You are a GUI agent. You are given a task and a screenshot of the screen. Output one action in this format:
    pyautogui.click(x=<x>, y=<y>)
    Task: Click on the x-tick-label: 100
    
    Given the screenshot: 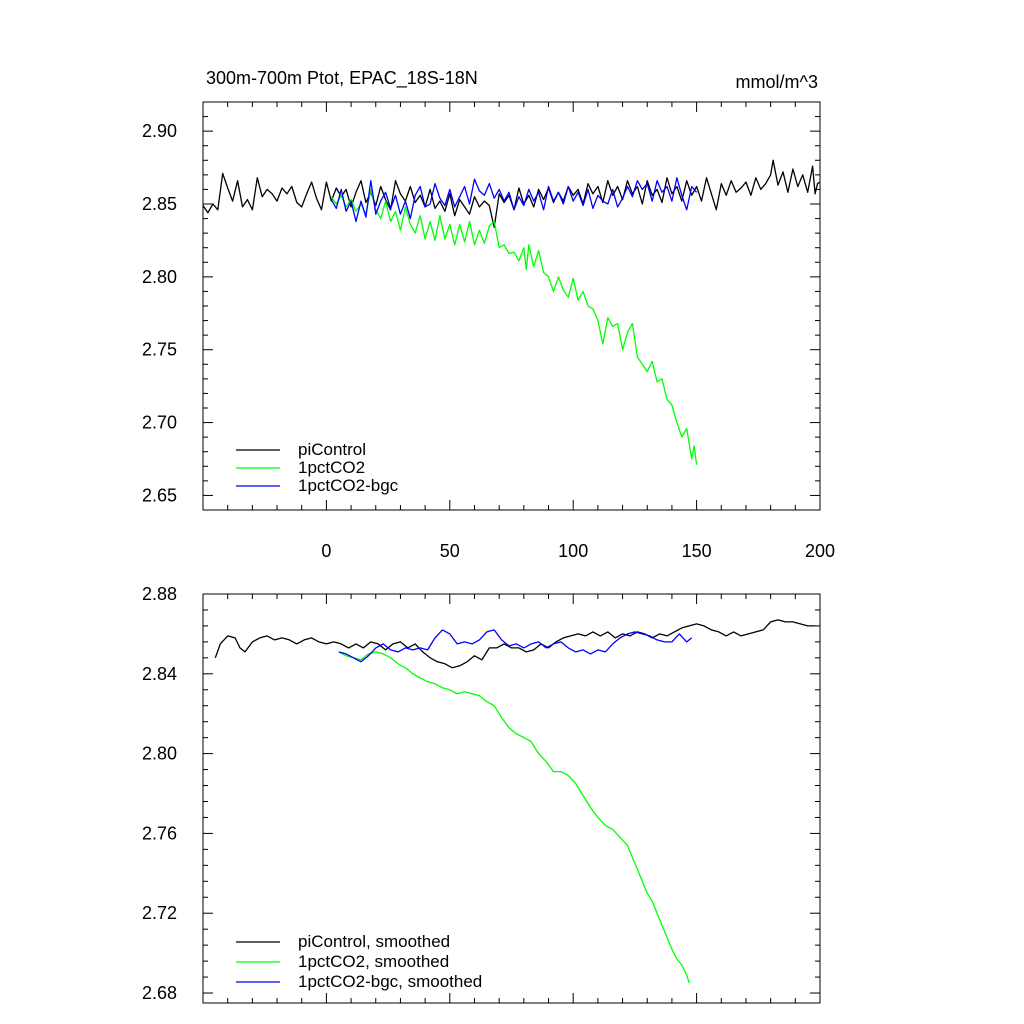 What is the action you would take?
    pyautogui.click(x=573, y=551)
    